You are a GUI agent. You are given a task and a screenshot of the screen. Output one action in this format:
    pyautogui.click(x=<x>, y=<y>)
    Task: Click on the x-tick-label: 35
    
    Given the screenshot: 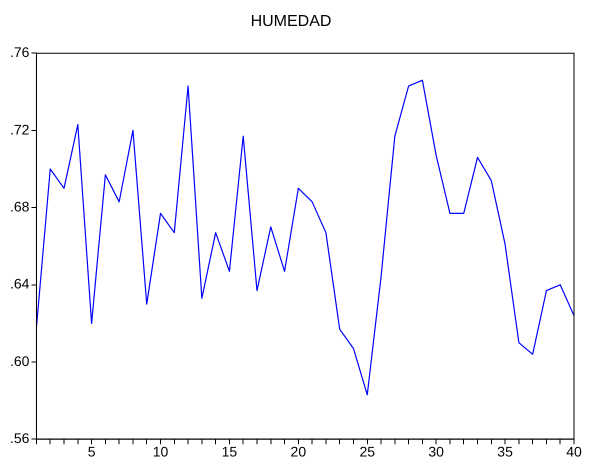 What is the action you would take?
    pyautogui.click(x=505, y=451)
    